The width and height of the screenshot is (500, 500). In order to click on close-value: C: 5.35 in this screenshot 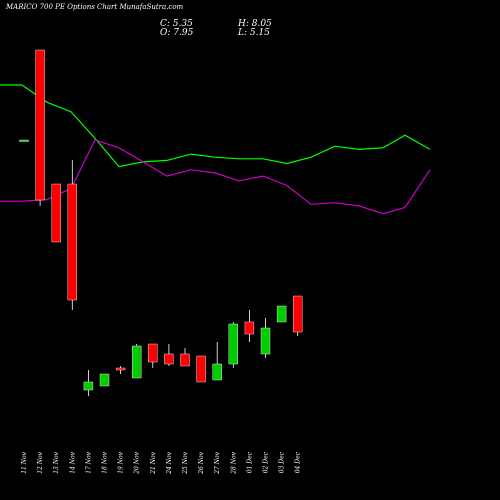, I will do `click(176, 24)`.